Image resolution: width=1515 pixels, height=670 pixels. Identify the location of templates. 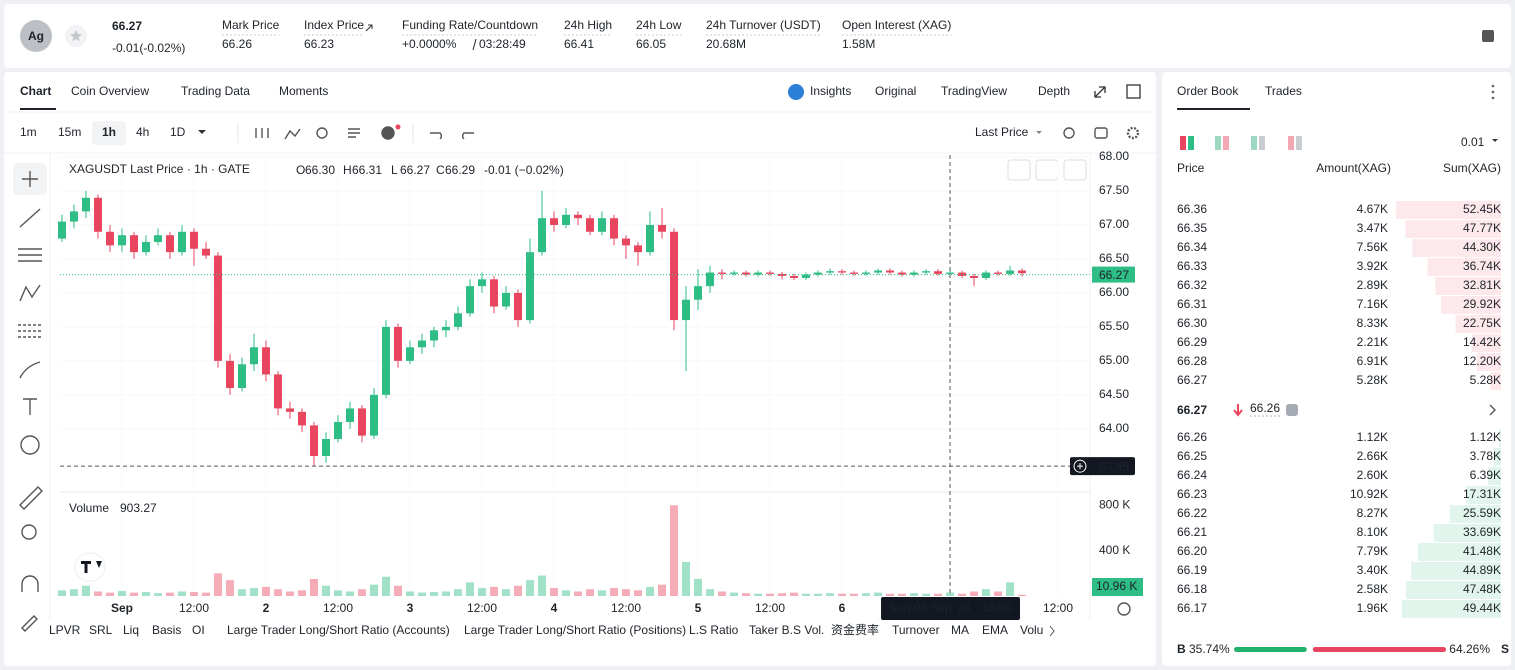
(354, 133).